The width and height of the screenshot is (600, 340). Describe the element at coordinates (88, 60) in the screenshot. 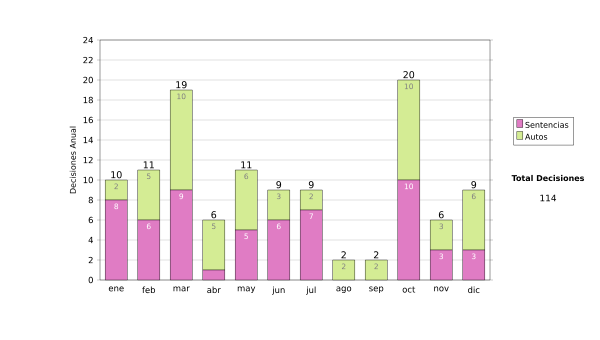

I see `y-tick-label: 22` at that location.